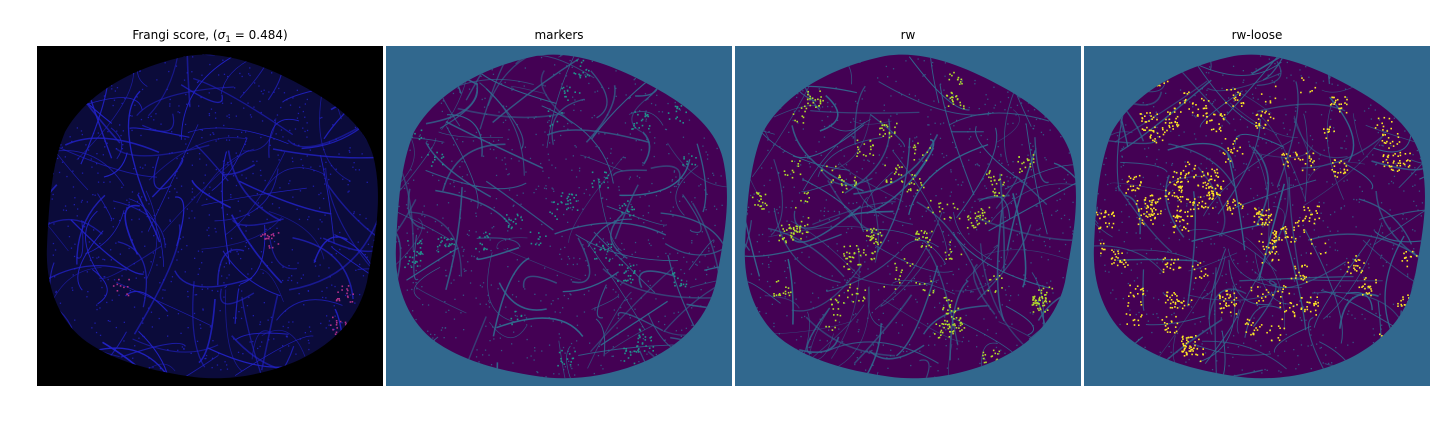 This screenshot has height=432, width=1440. What do you see at coordinates (1257, 35) in the screenshot?
I see `panel-title-rw-loose: rw-loose` at bounding box center [1257, 35].